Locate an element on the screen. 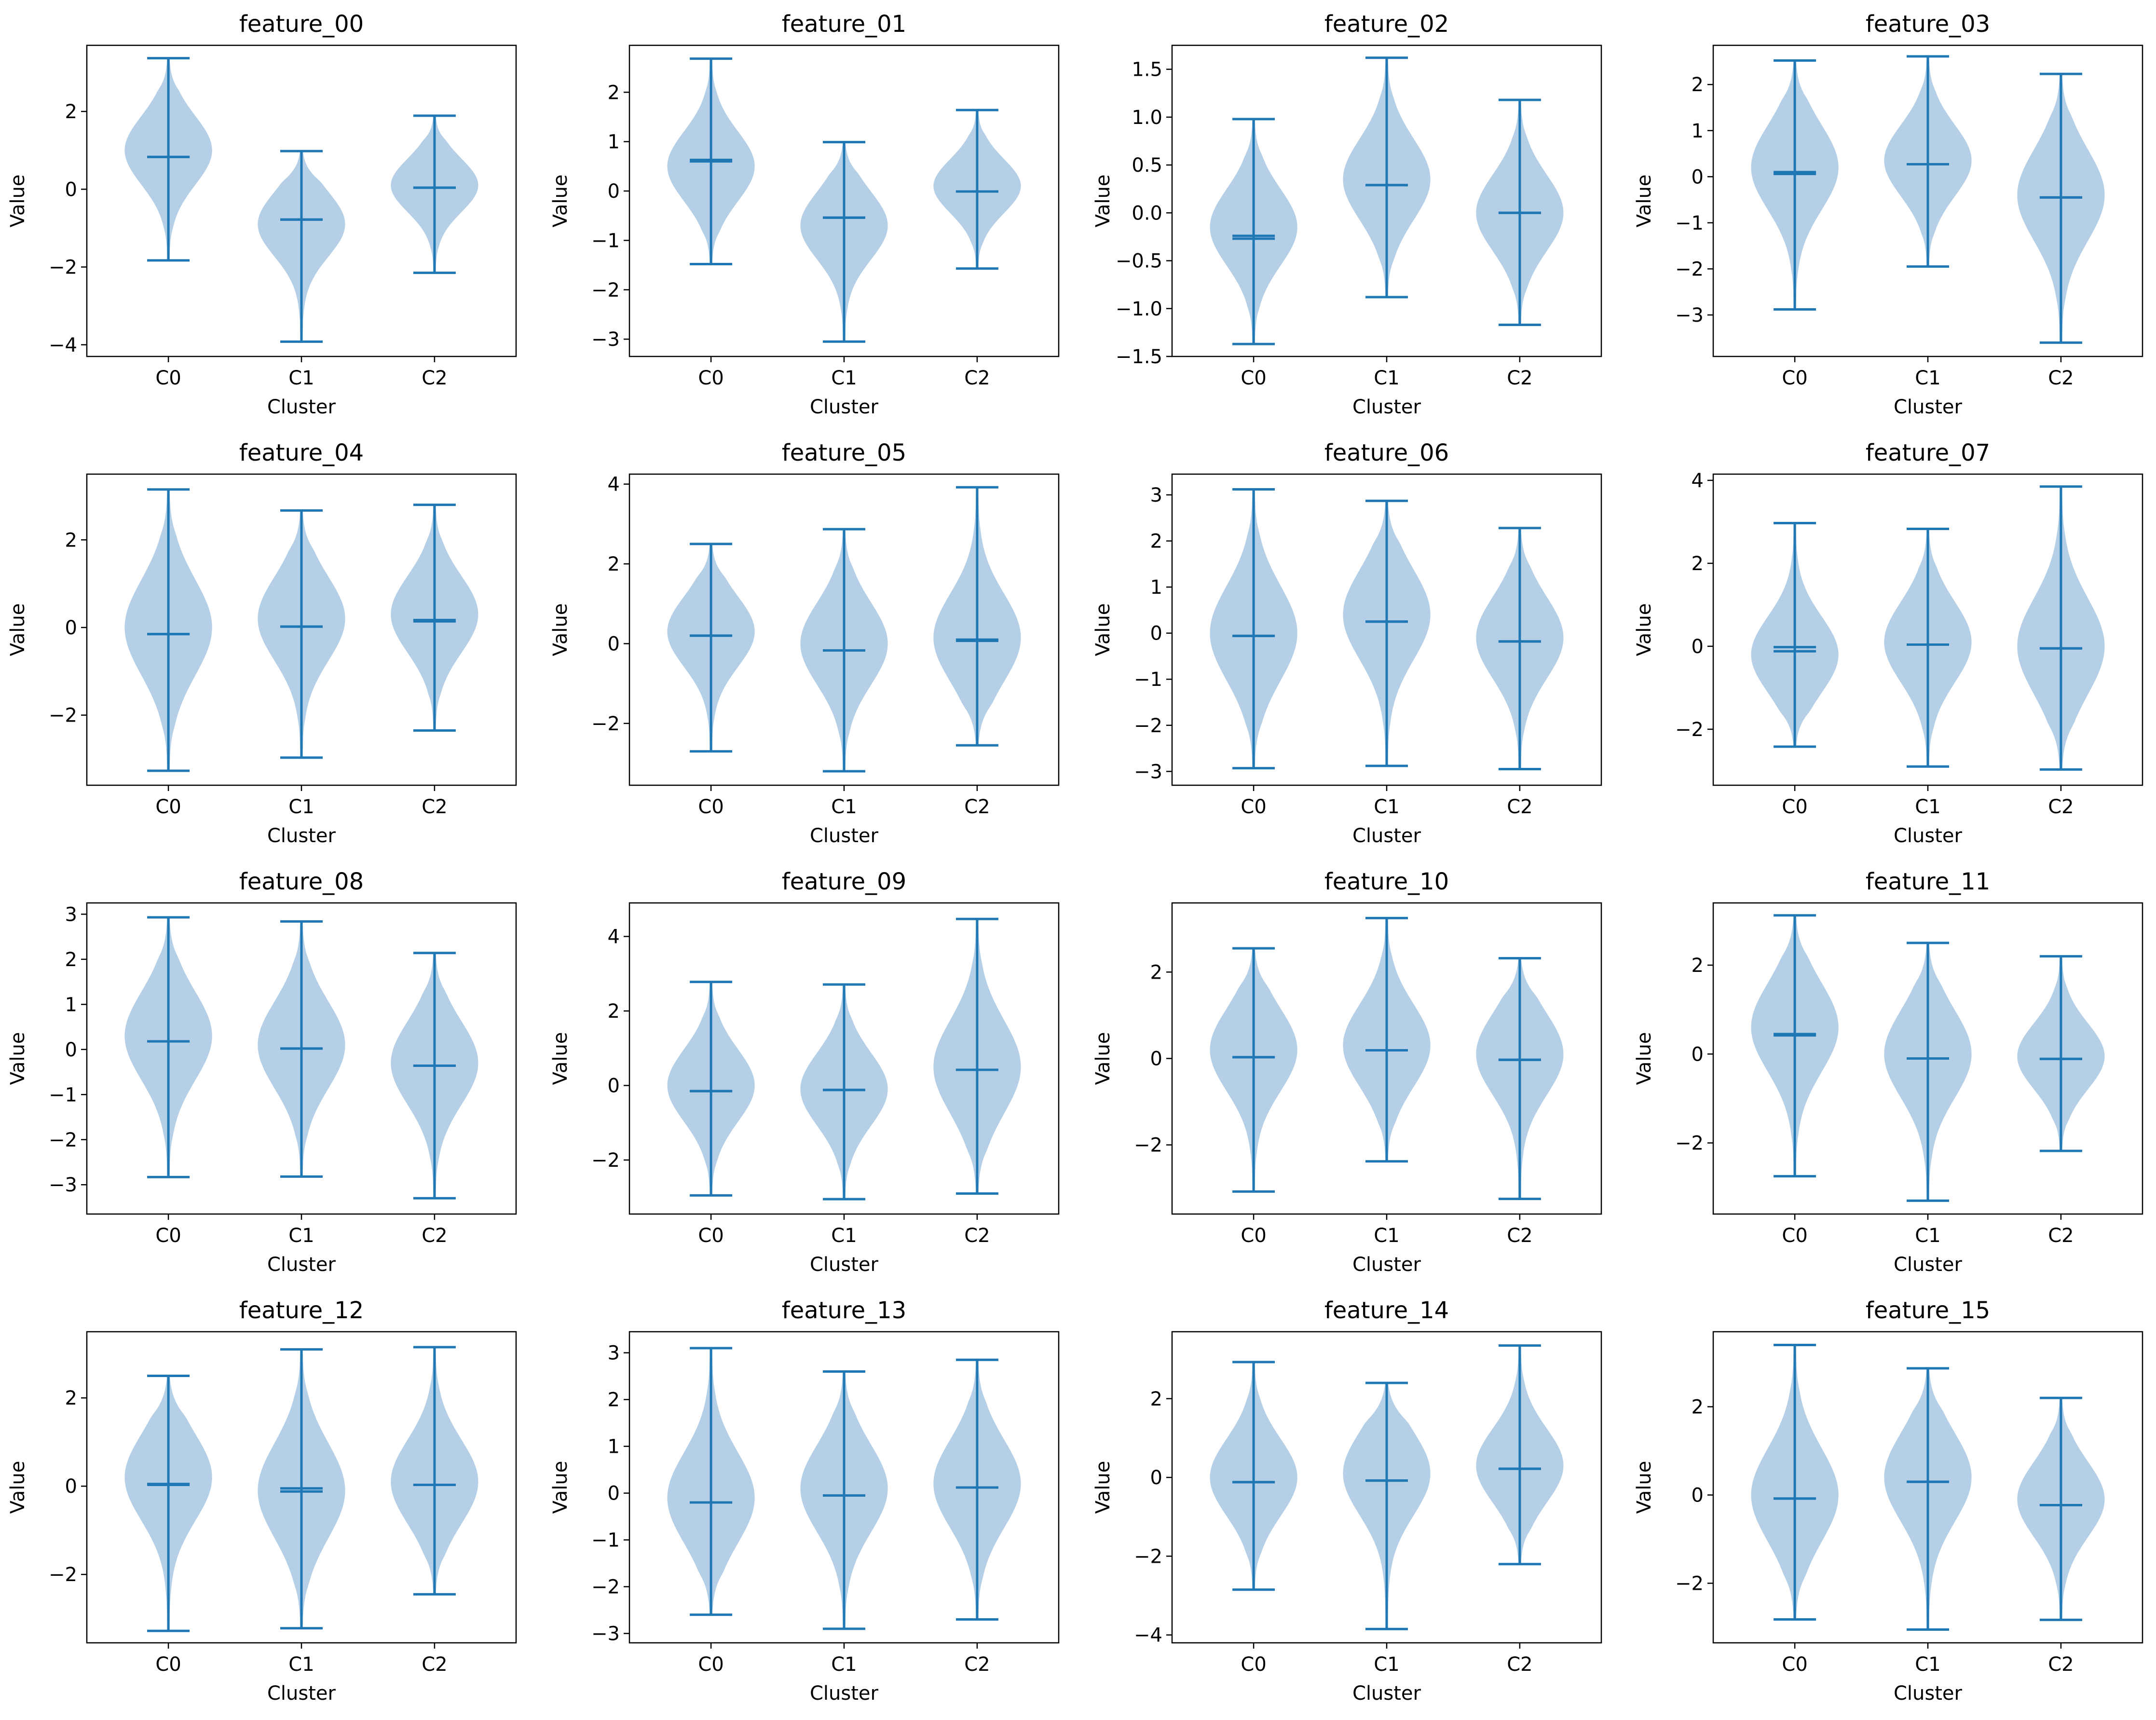 This screenshot has height=1720, width=2156. subplot: −2 0 2 C0 C1 C2 feature_04 Cluster Value is located at coordinates (262, 643).